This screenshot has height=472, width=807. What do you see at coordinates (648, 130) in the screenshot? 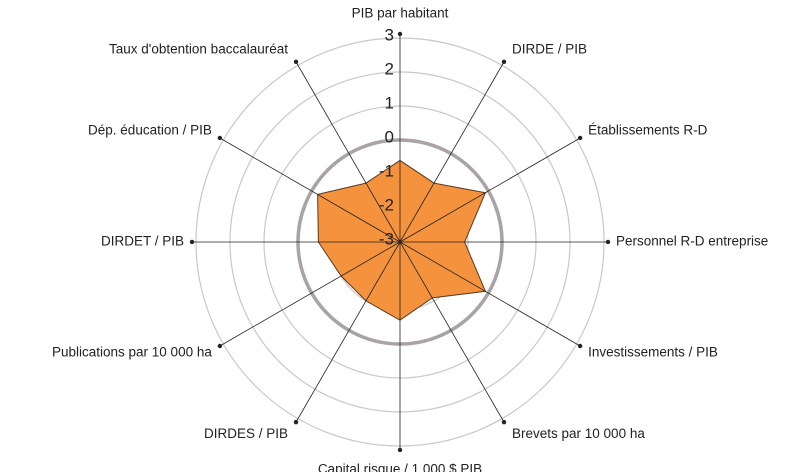
I see `axis-label: Établissements R-D` at bounding box center [648, 130].